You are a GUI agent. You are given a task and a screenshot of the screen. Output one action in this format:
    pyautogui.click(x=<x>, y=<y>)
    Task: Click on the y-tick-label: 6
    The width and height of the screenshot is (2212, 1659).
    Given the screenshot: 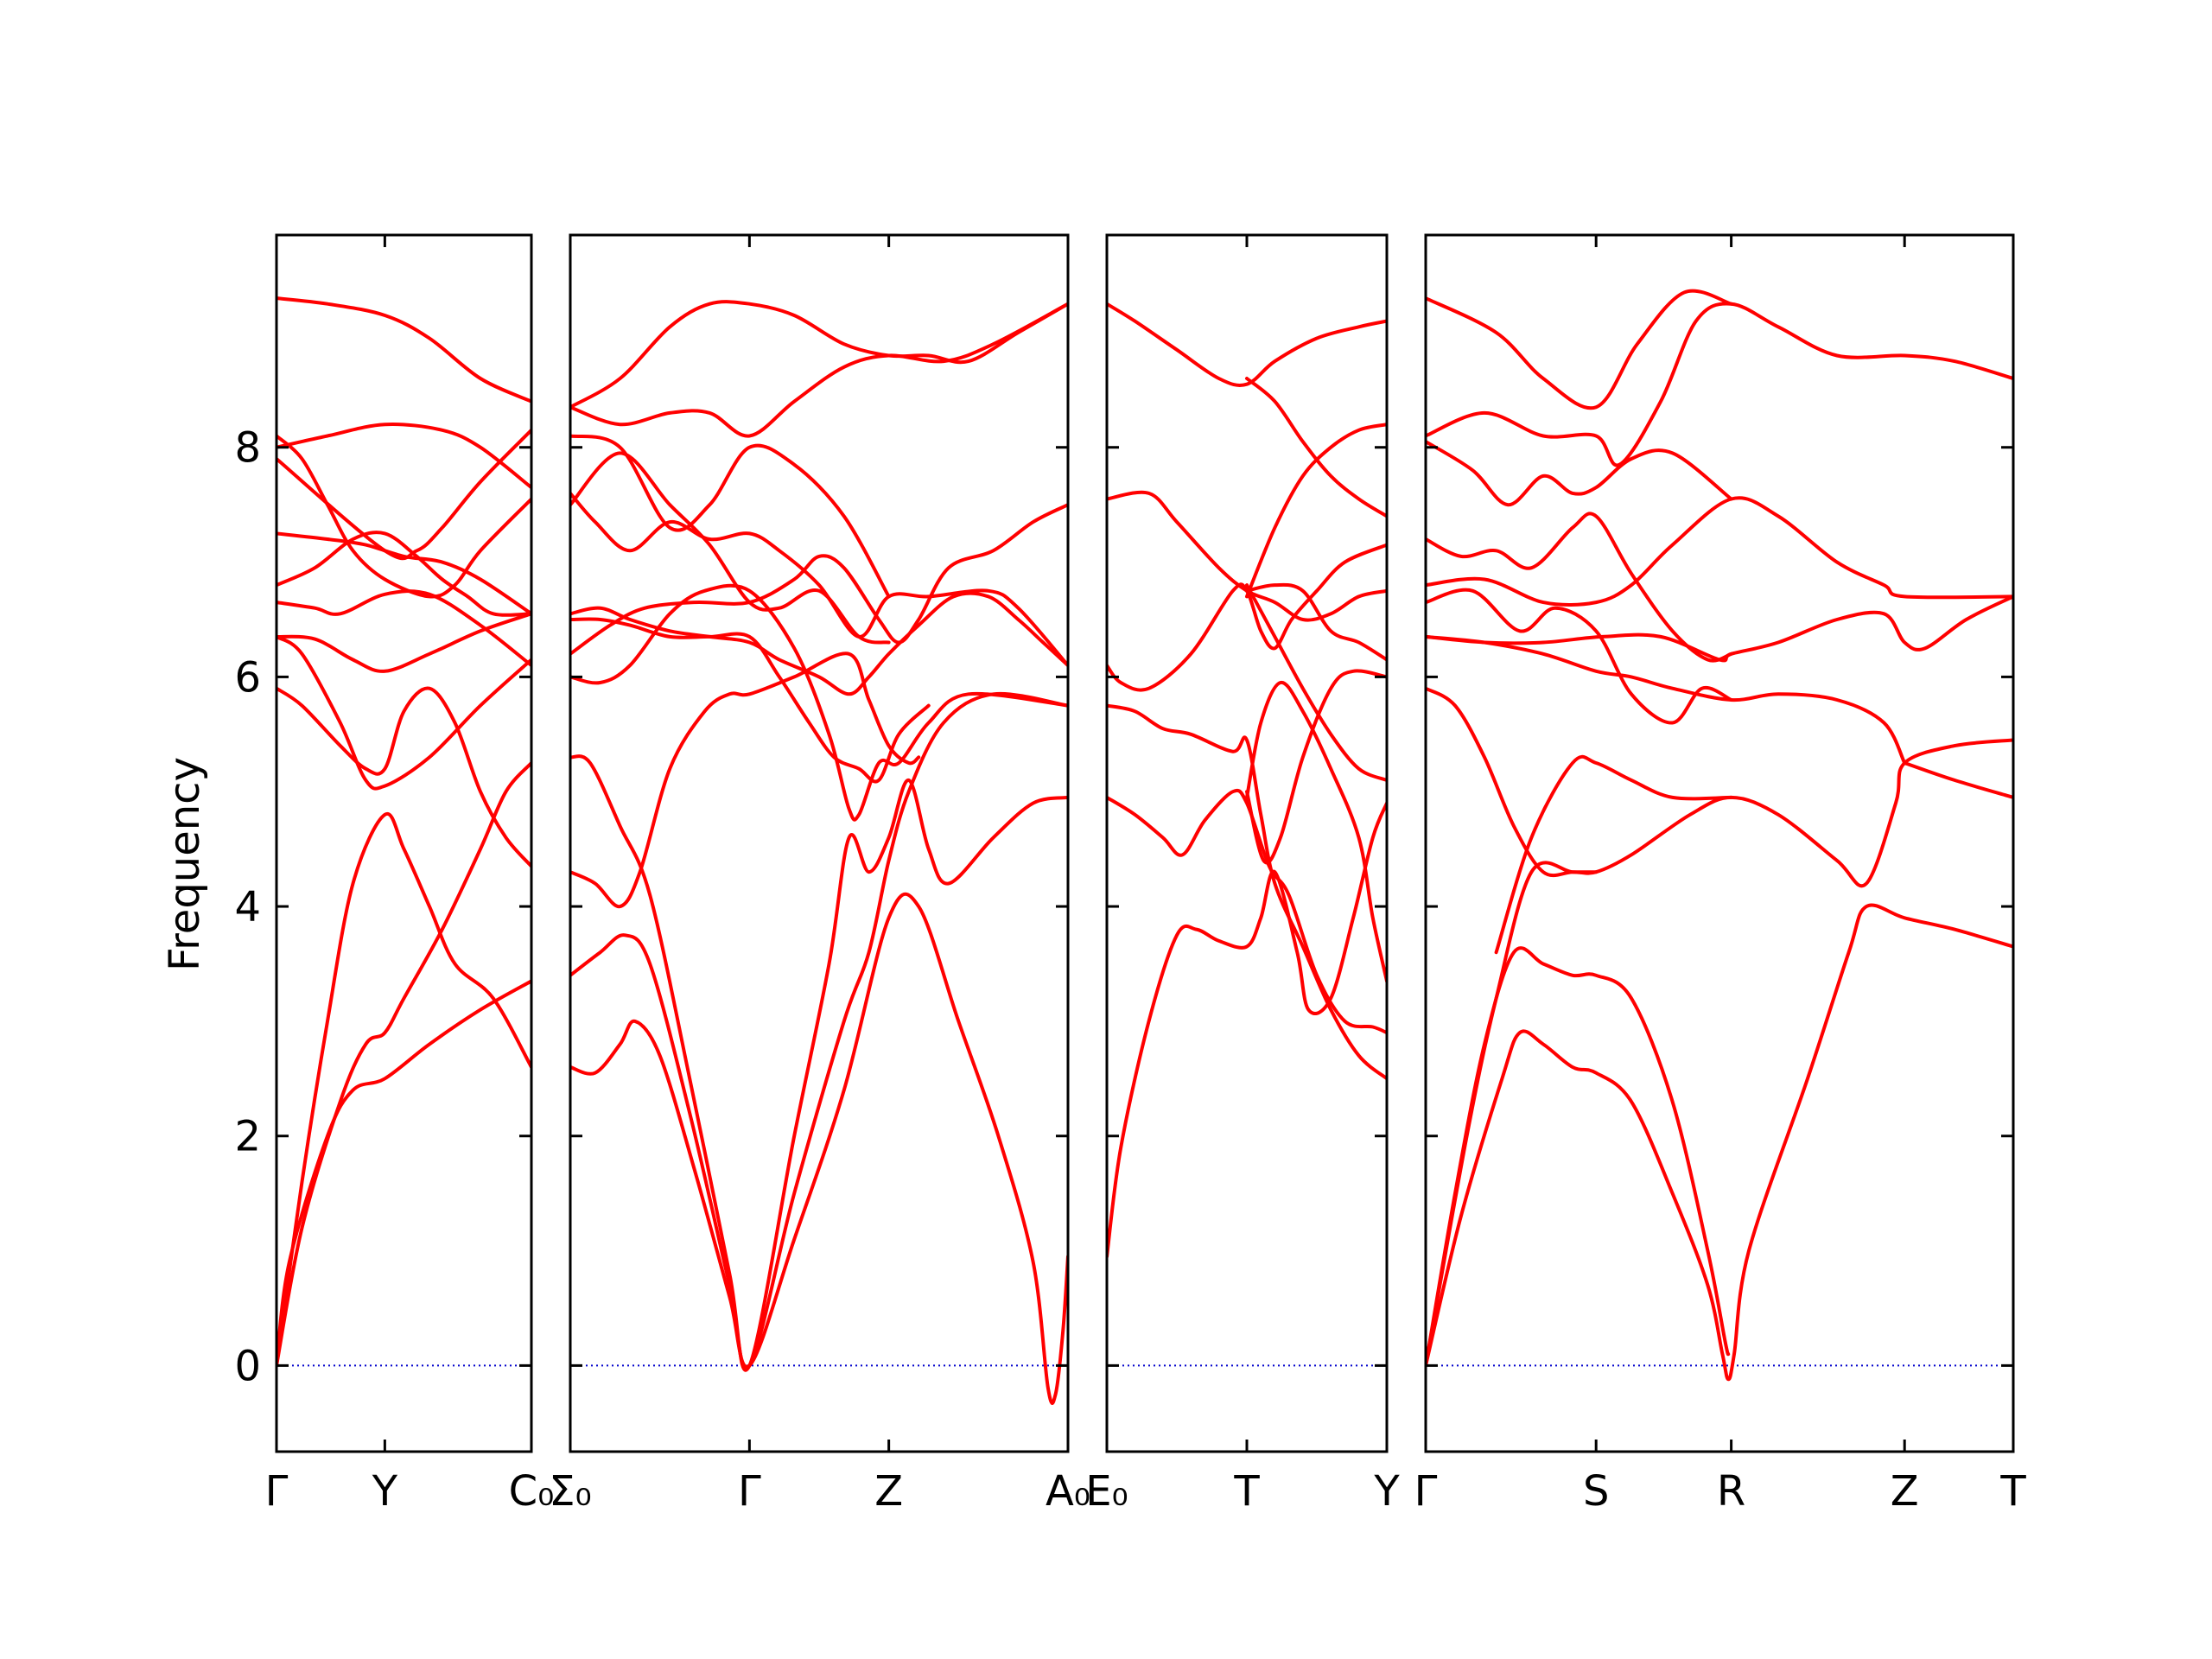 What is the action you would take?
    pyautogui.click(x=247, y=677)
    